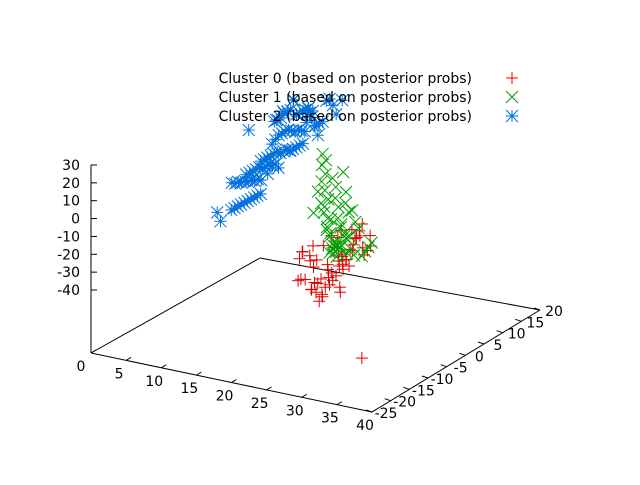 The width and height of the screenshot is (640, 485). What do you see at coordinates (442, 380) in the screenshot?
I see `y-tick-label: -10` at bounding box center [442, 380].